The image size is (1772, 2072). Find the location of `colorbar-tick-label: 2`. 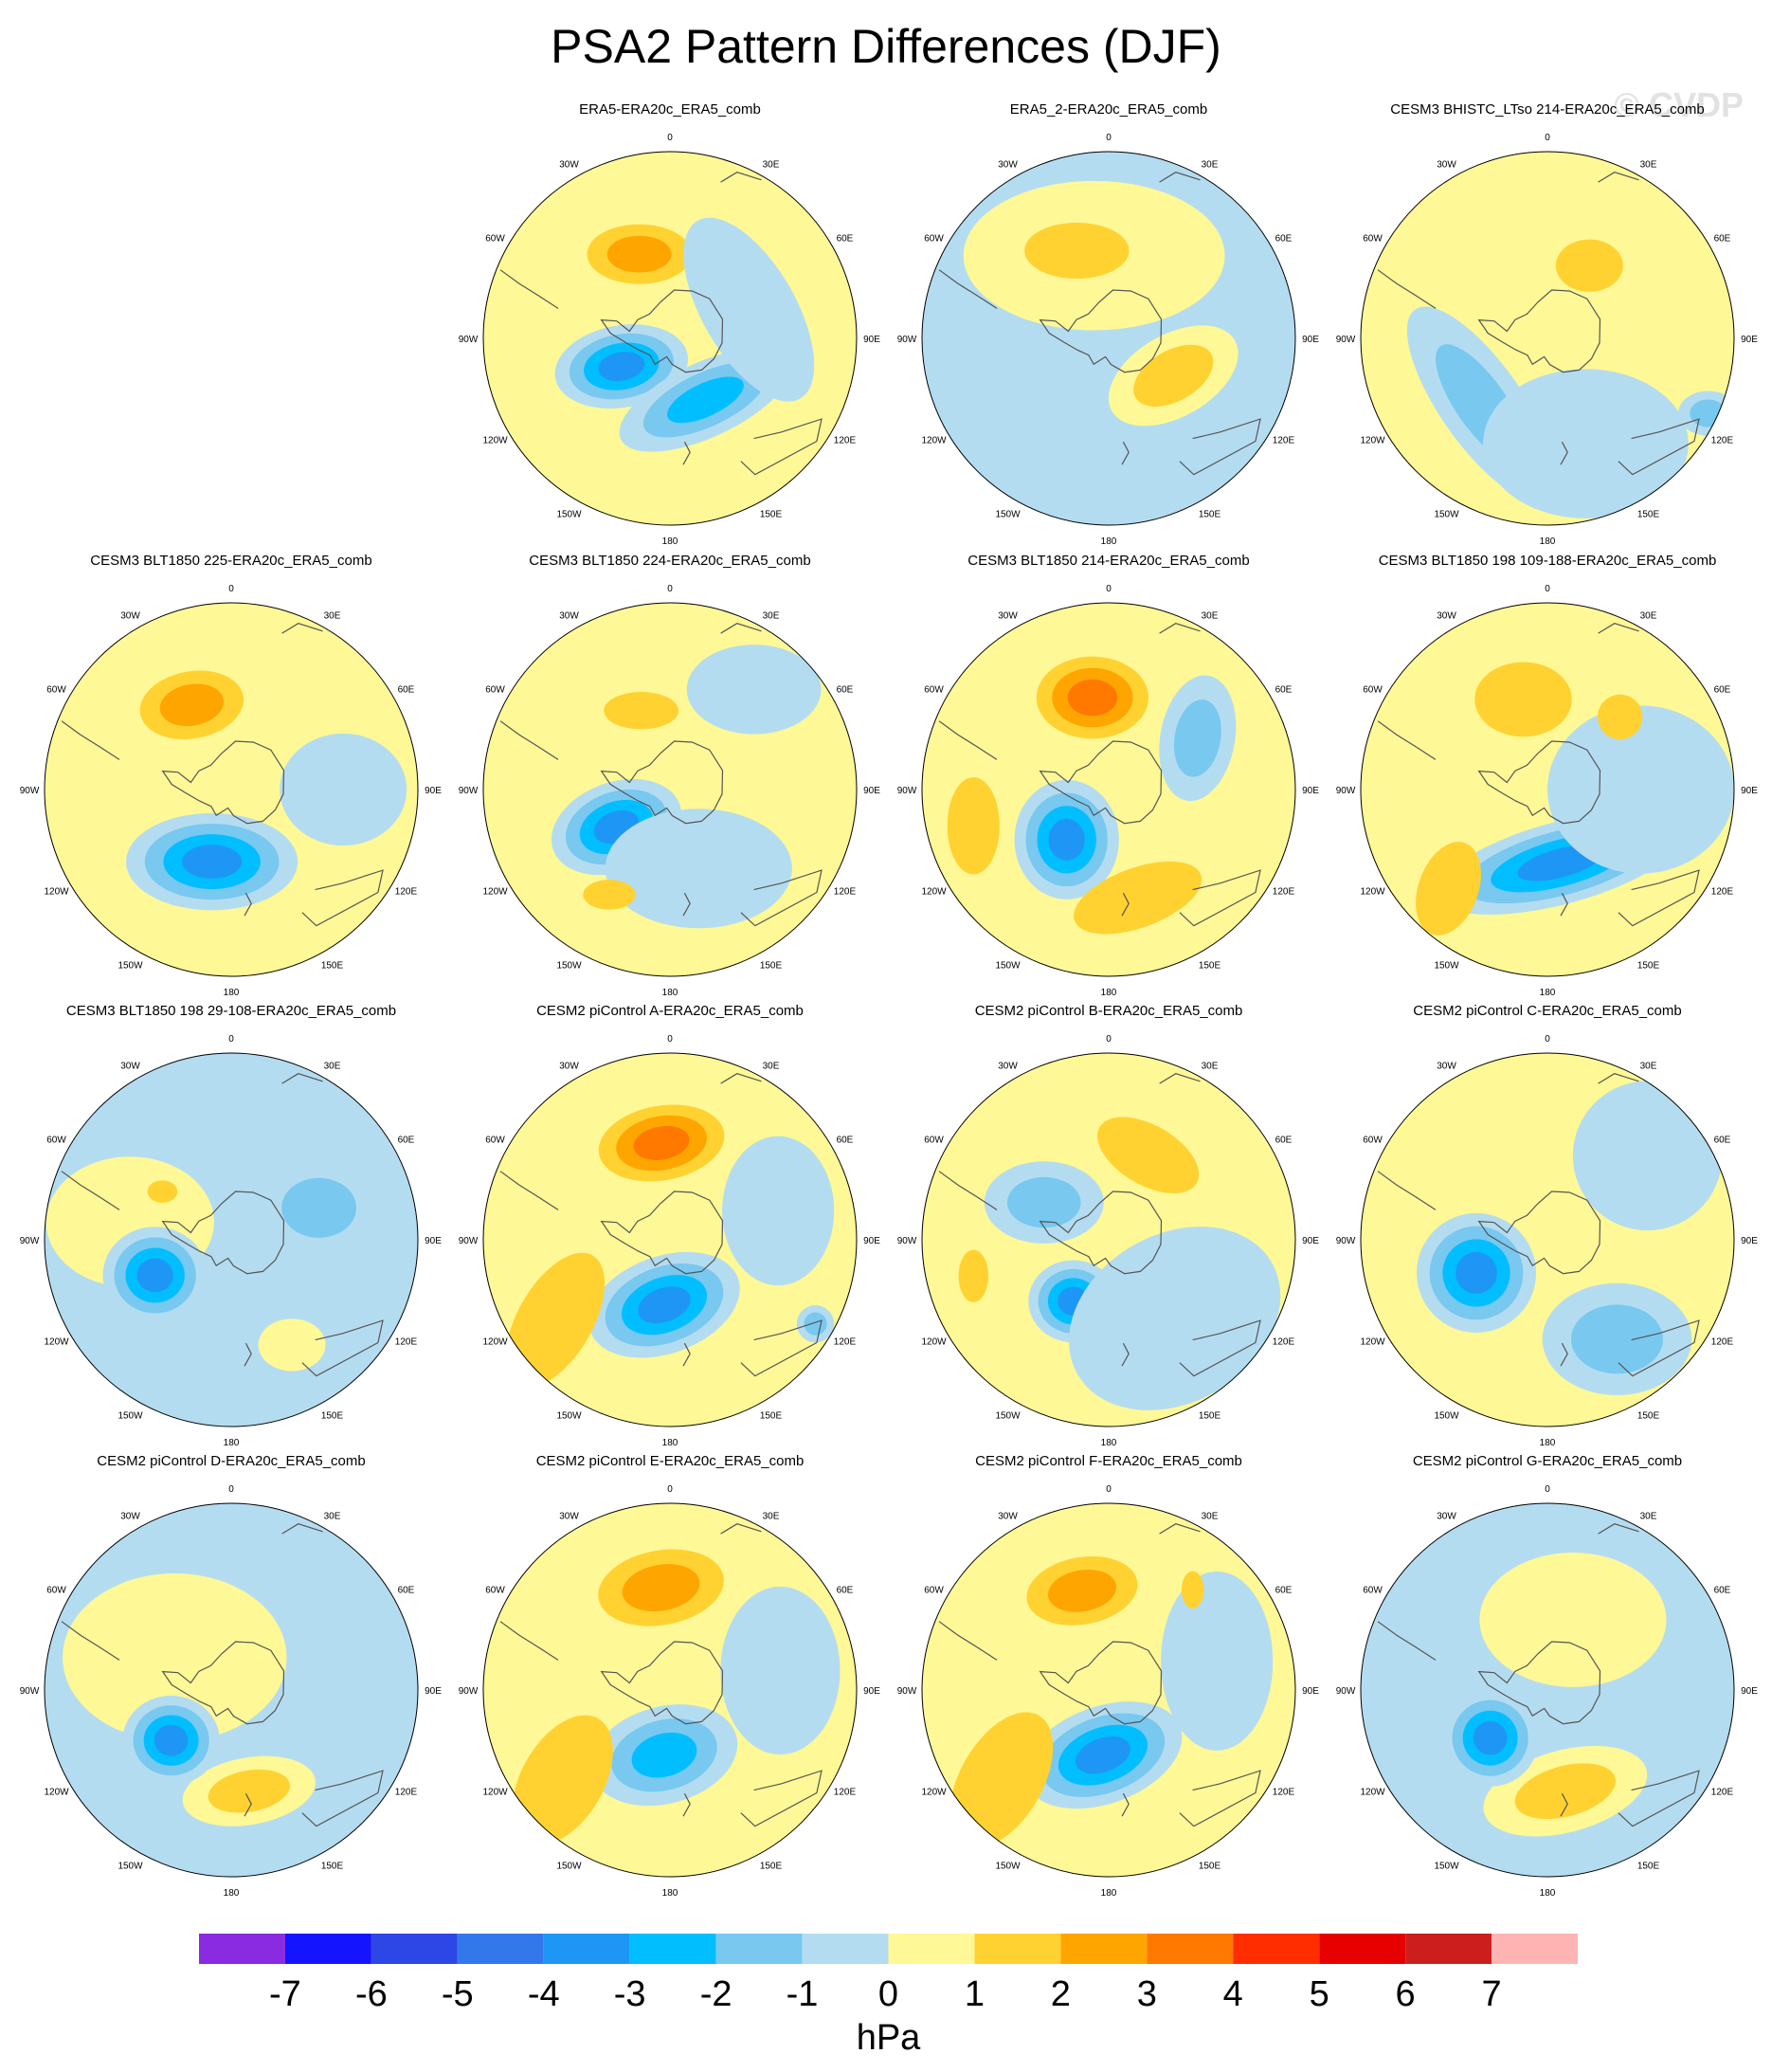

colorbar-tick-label: 2 is located at coordinates (1061, 1994).